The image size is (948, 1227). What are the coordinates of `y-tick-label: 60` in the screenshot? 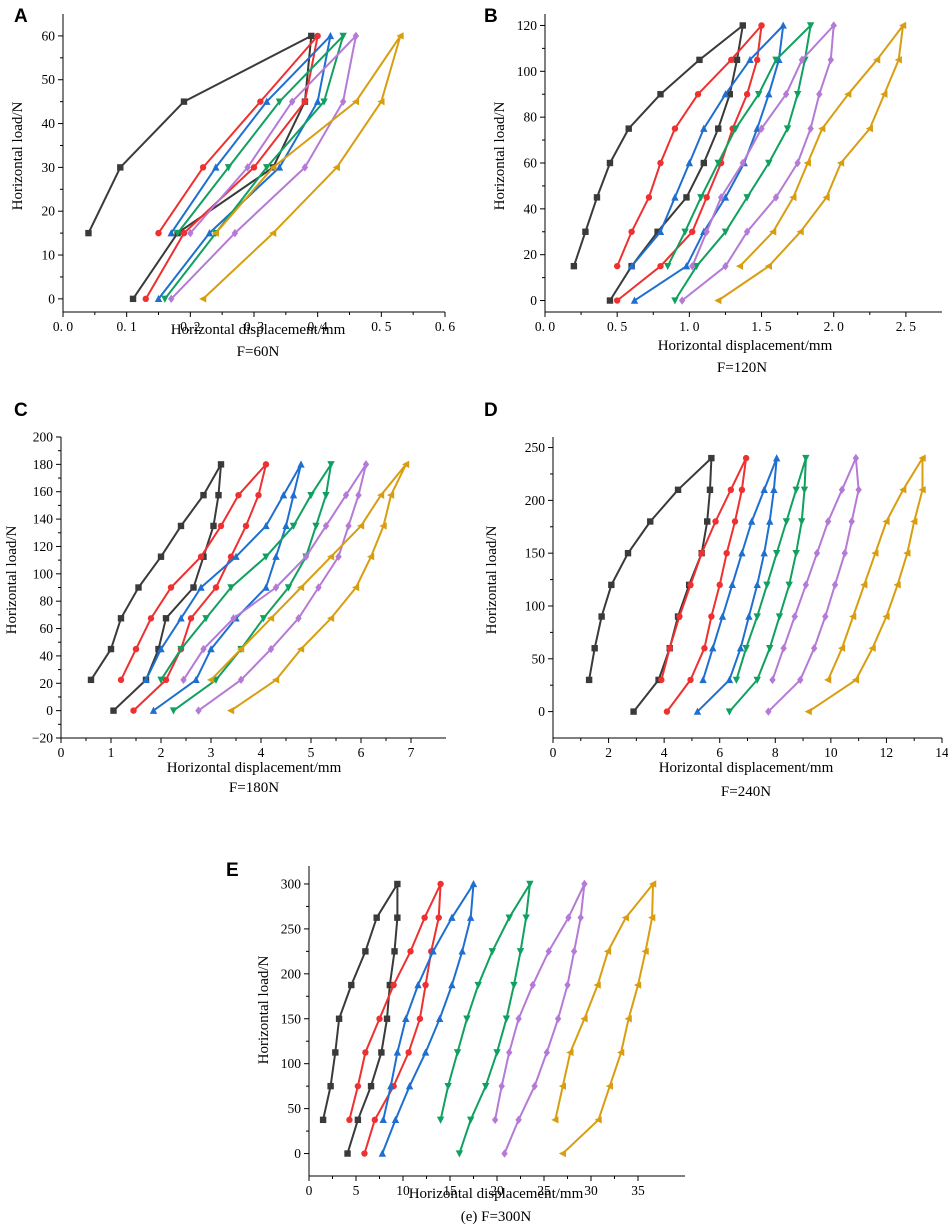 It's located at (47, 628).